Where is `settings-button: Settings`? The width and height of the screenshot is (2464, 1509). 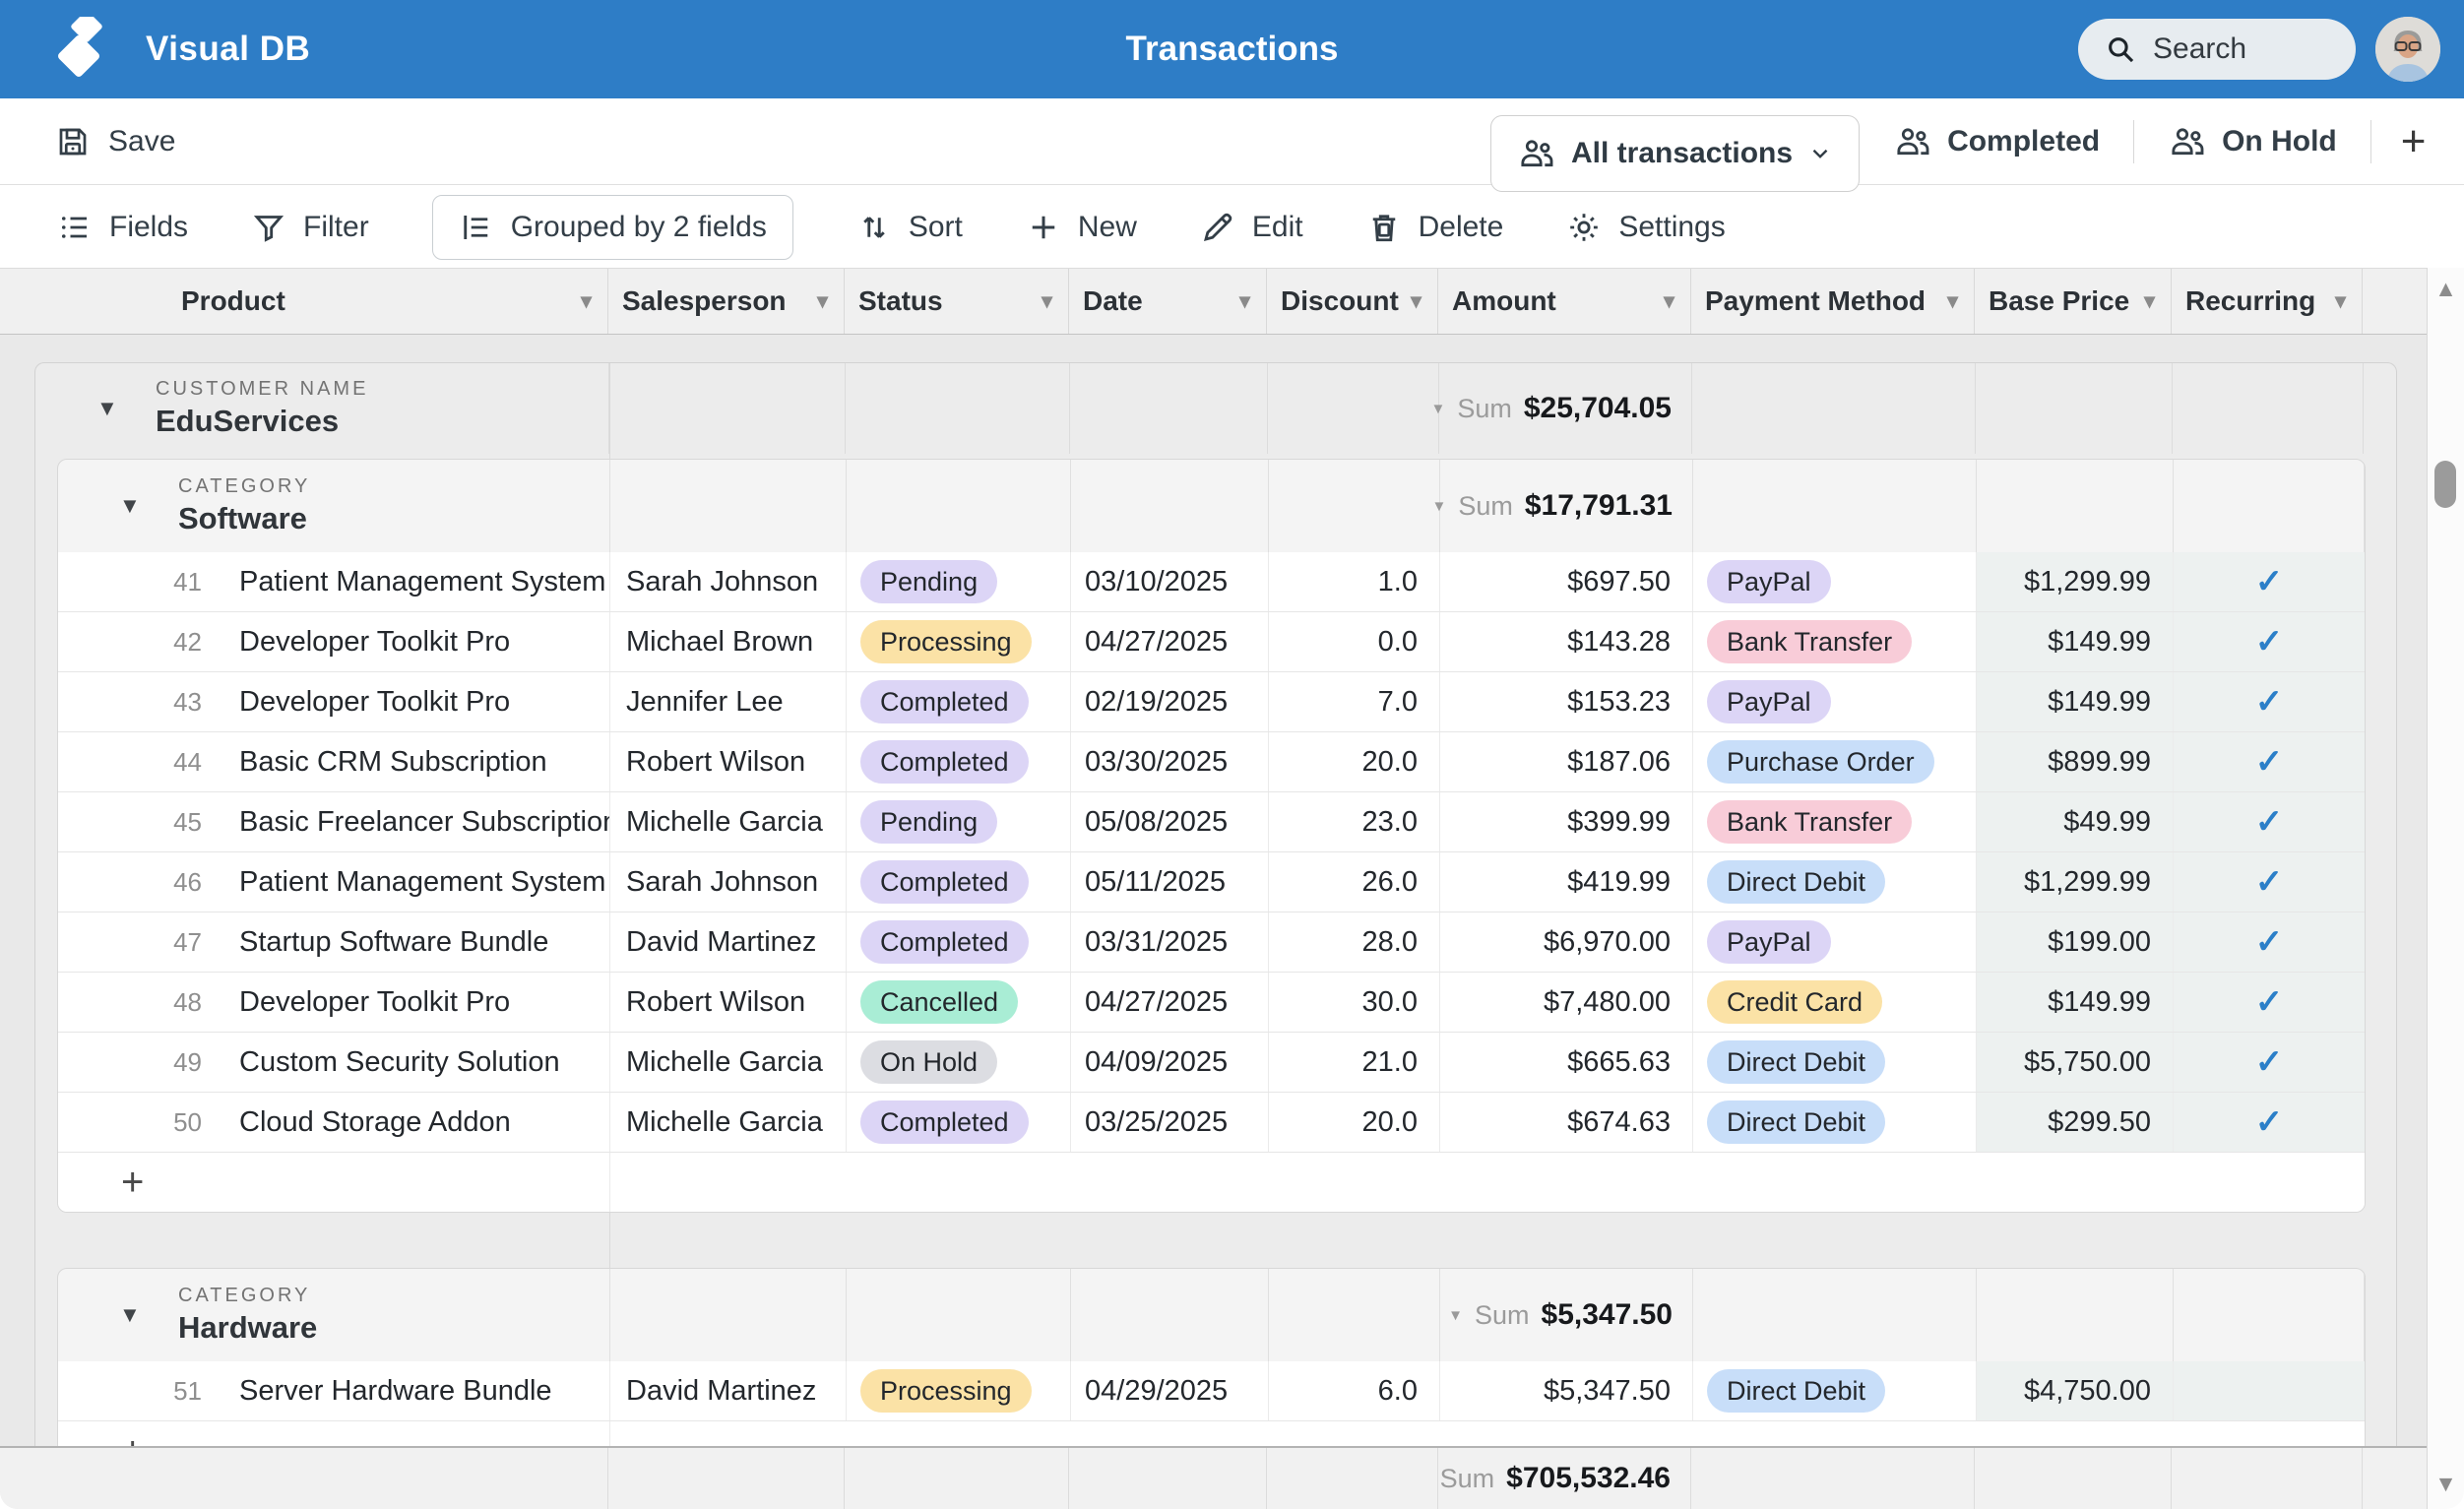 settings-button: Settings is located at coordinates (1646, 227).